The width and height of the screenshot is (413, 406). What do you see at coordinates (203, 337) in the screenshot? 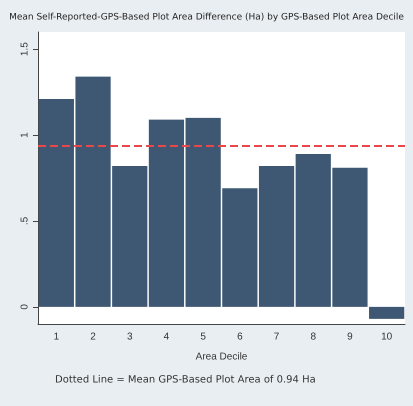
I see `x-tick-label: 5` at bounding box center [203, 337].